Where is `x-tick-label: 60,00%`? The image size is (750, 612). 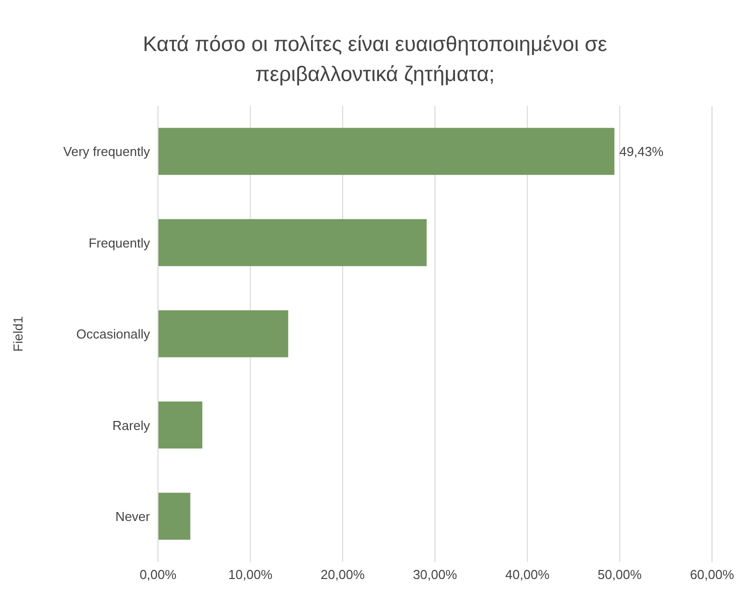 x-tick-label: 60,00% is located at coordinates (712, 574).